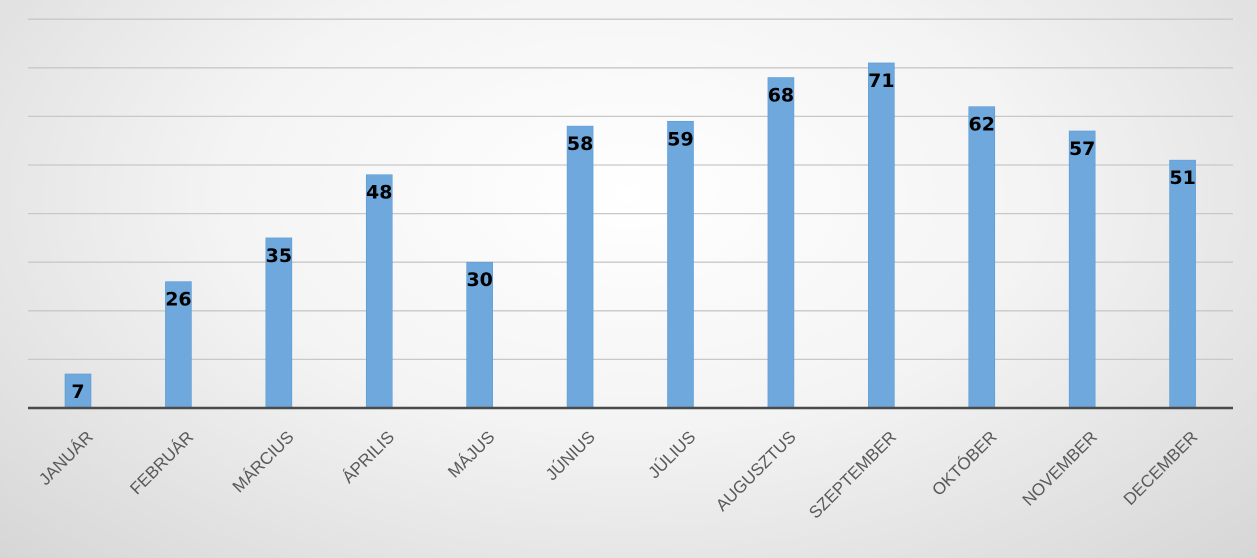  I want to click on data-label: 26, so click(178, 300).